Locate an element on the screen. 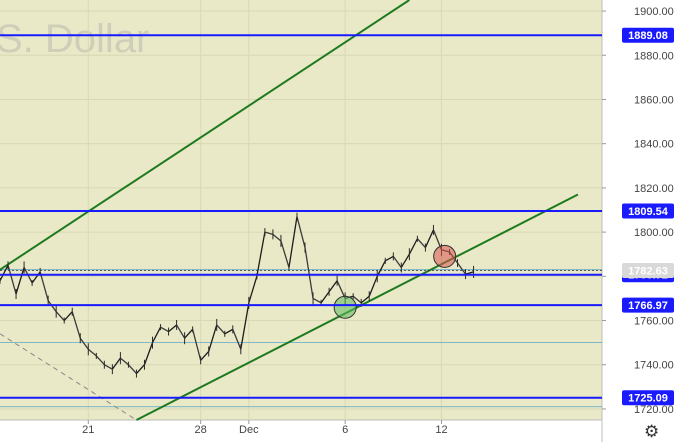  price-tick-label: 1800.00 is located at coordinates (654, 233).